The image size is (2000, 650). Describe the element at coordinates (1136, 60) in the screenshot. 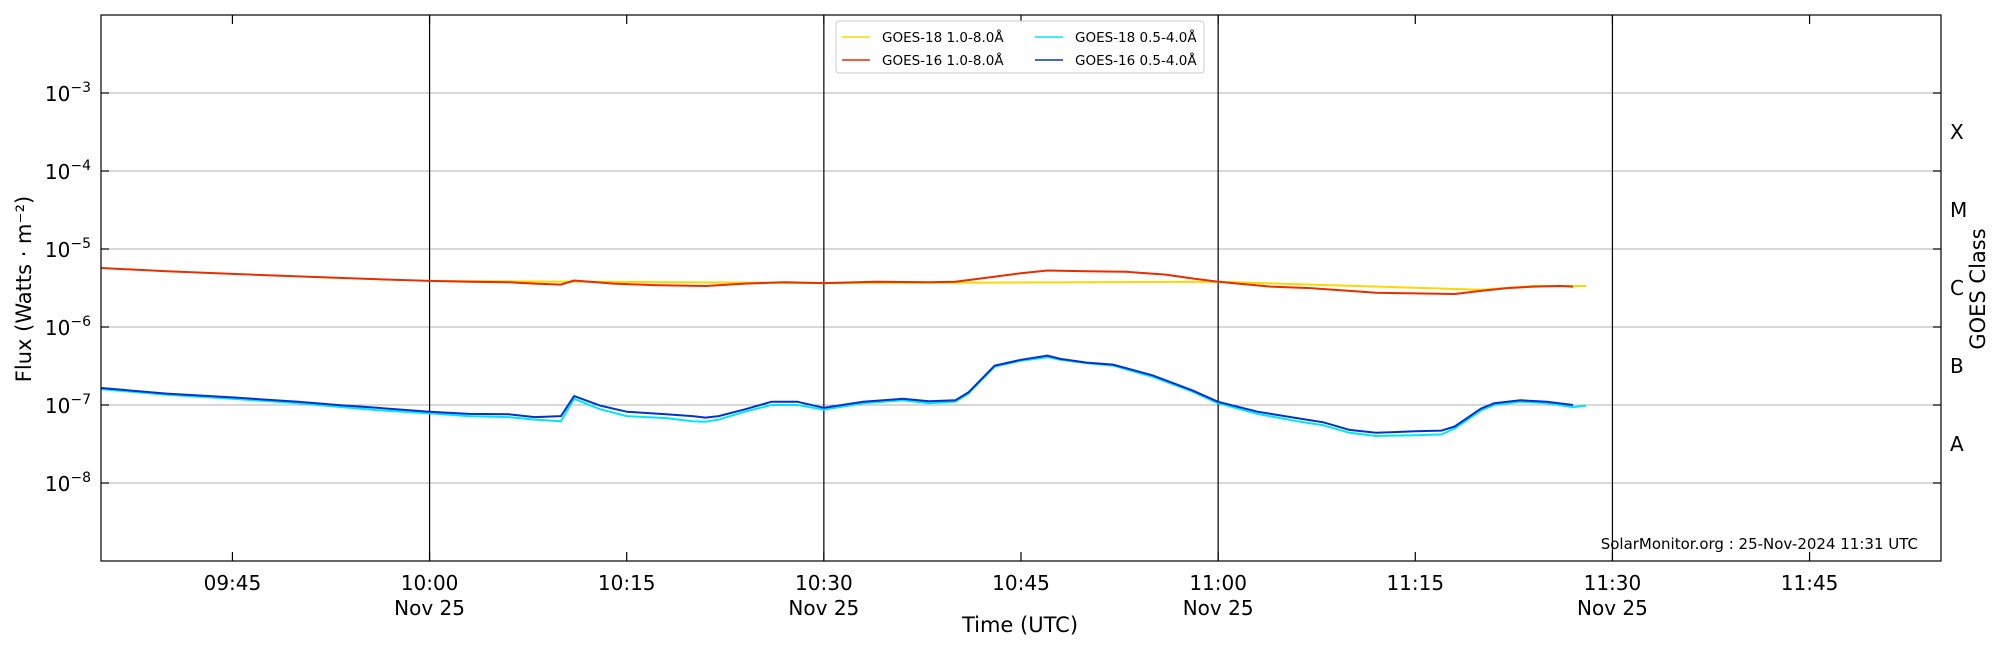

I see `legend-entry: GOES-16 0.5-4.0Å` at that location.